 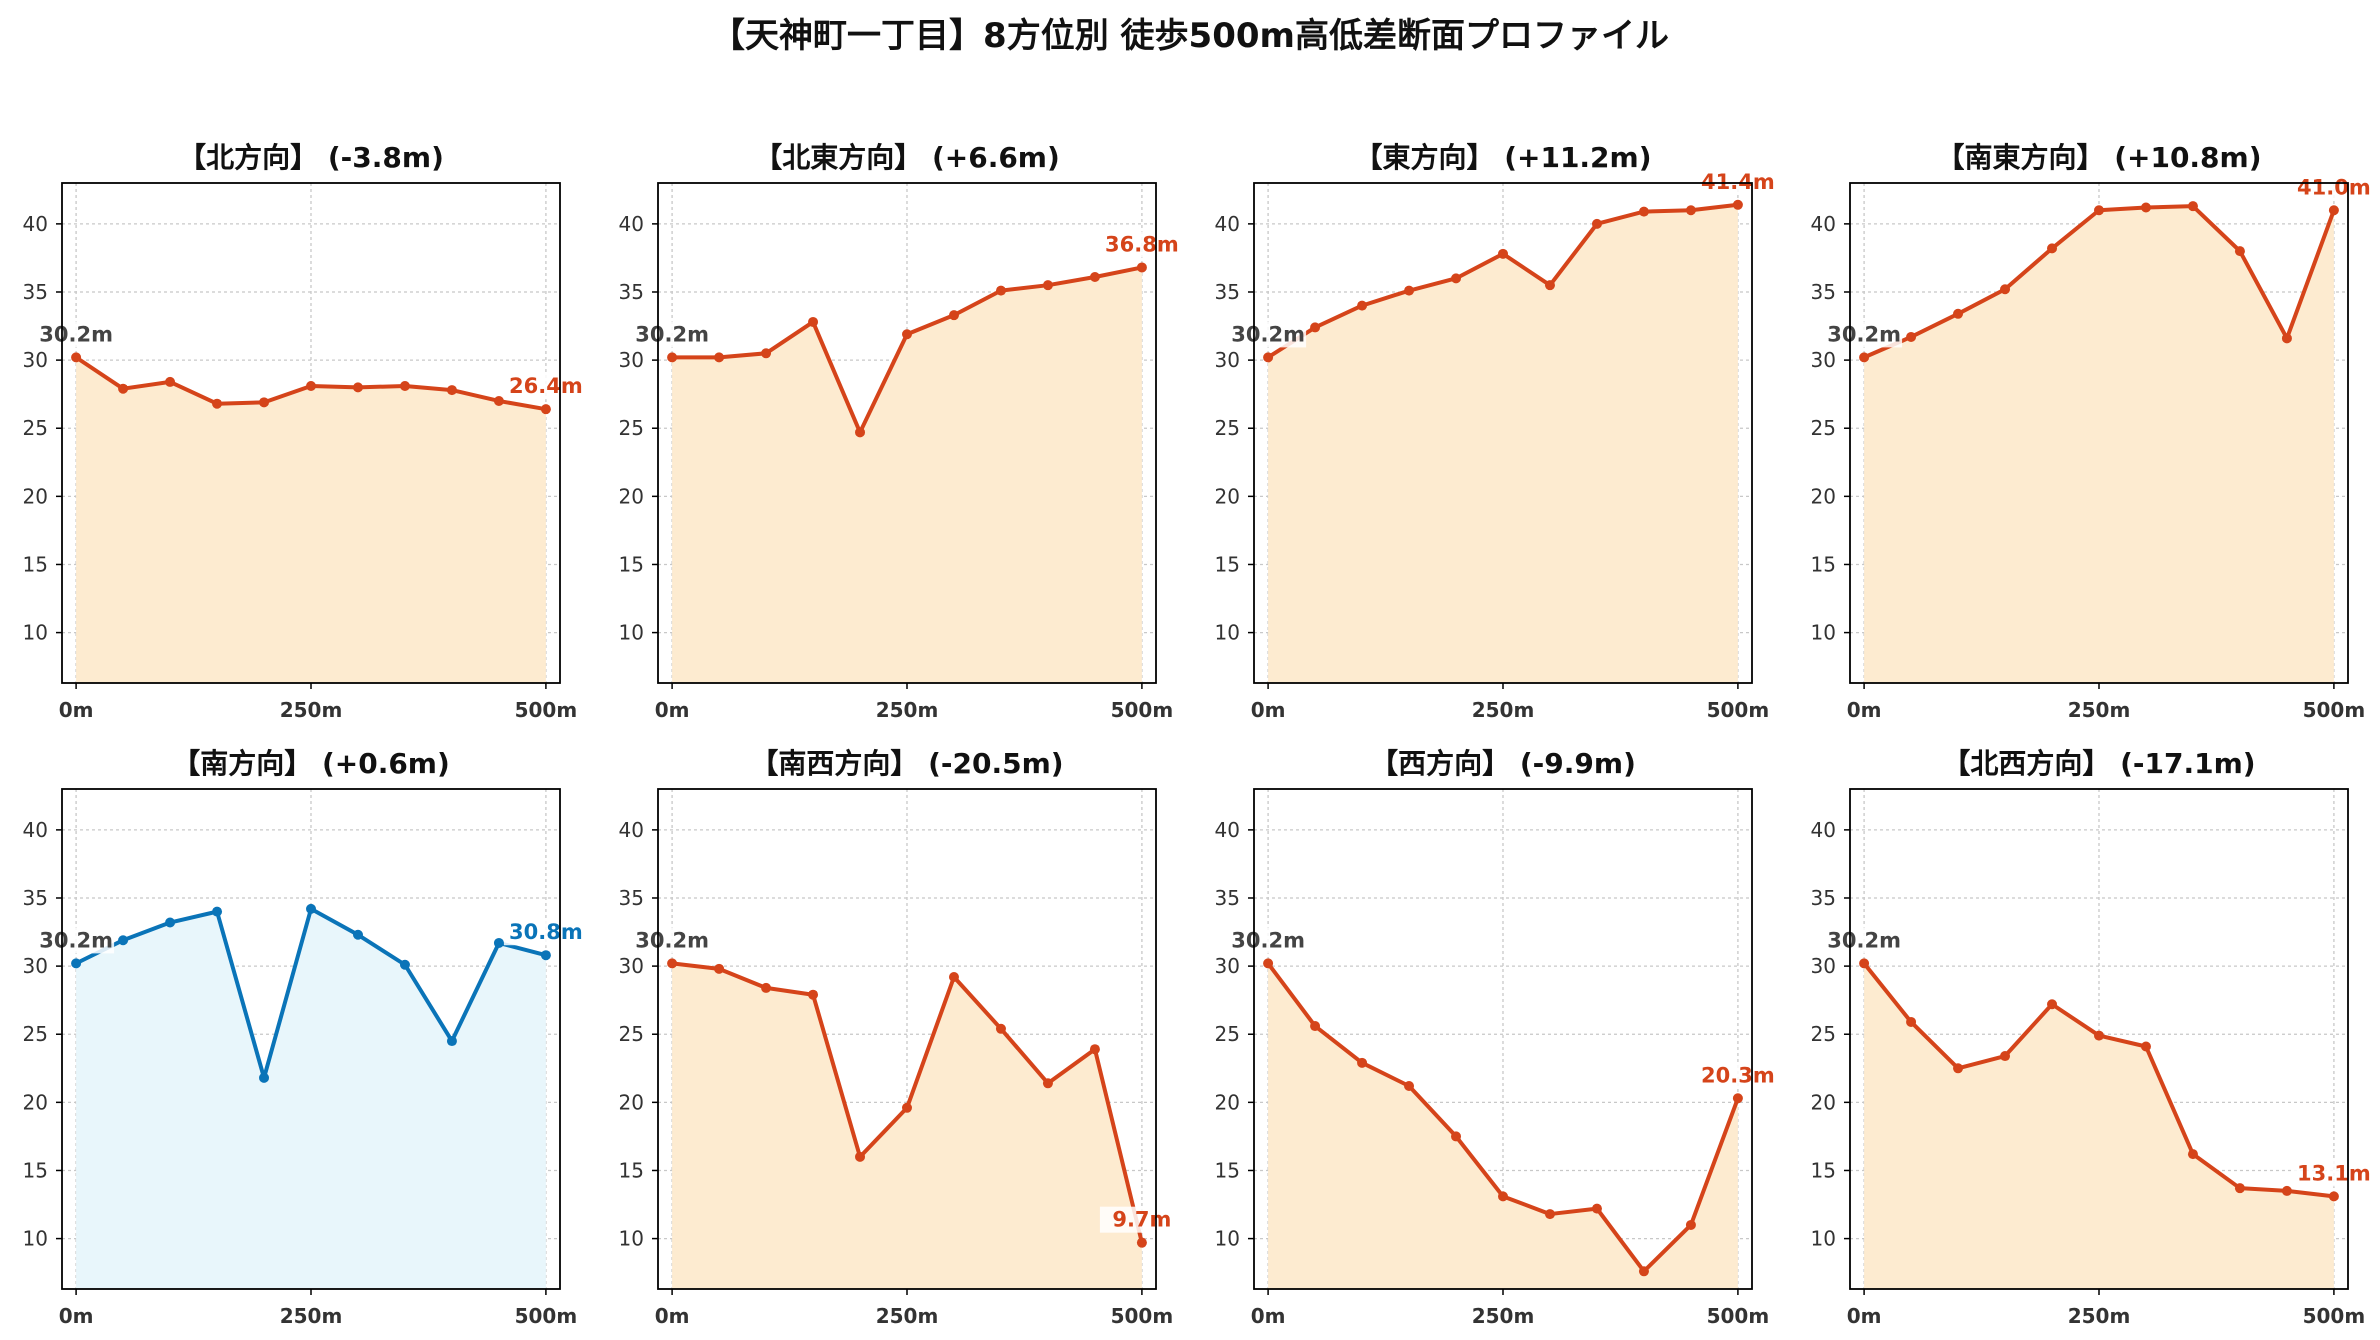 What do you see at coordinates (906, 763) in the screenshot?
I see `panel-title: 【南西方向】 (-20.5m)` at bounding box center [906, 763].